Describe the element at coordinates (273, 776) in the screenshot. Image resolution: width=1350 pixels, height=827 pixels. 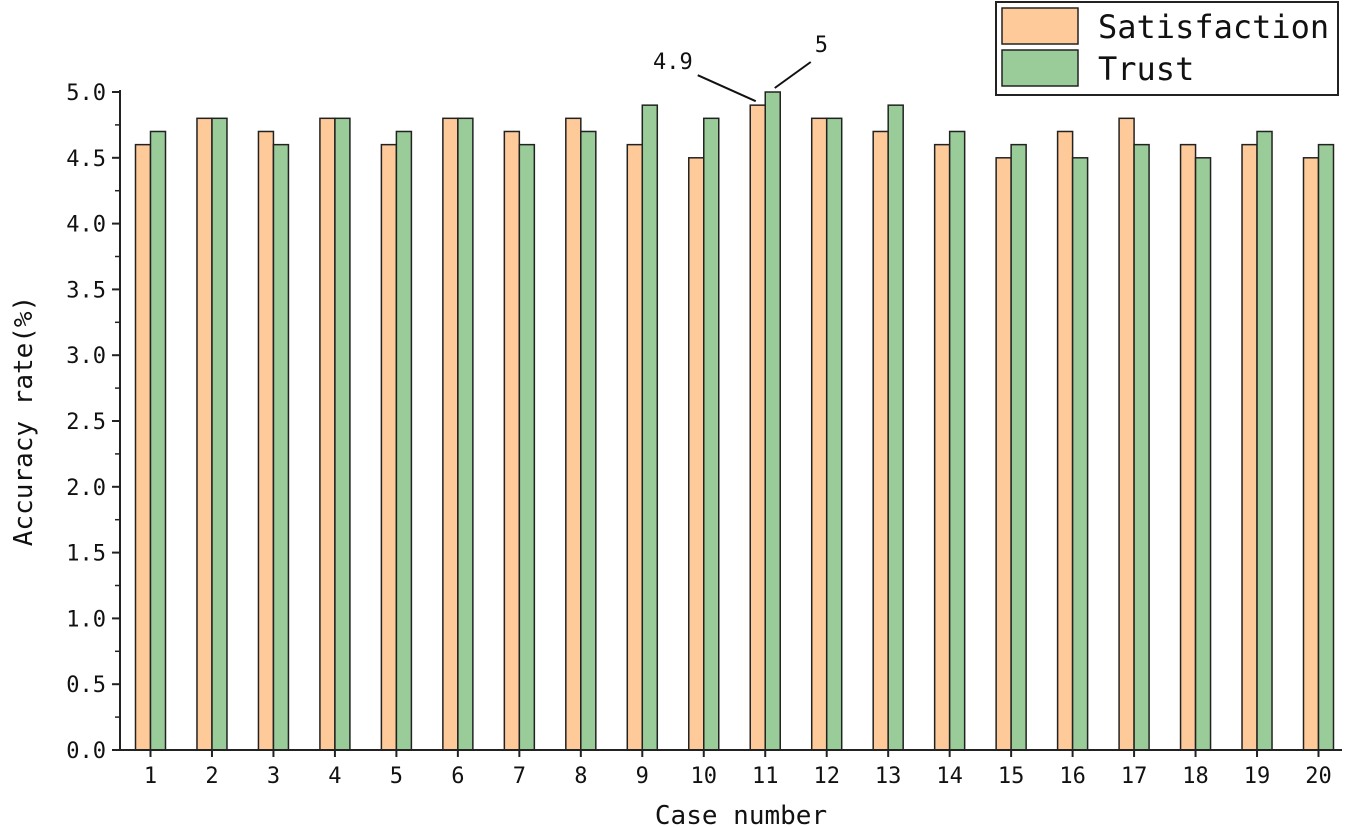
I see `x-tick-label: 3` at that location.